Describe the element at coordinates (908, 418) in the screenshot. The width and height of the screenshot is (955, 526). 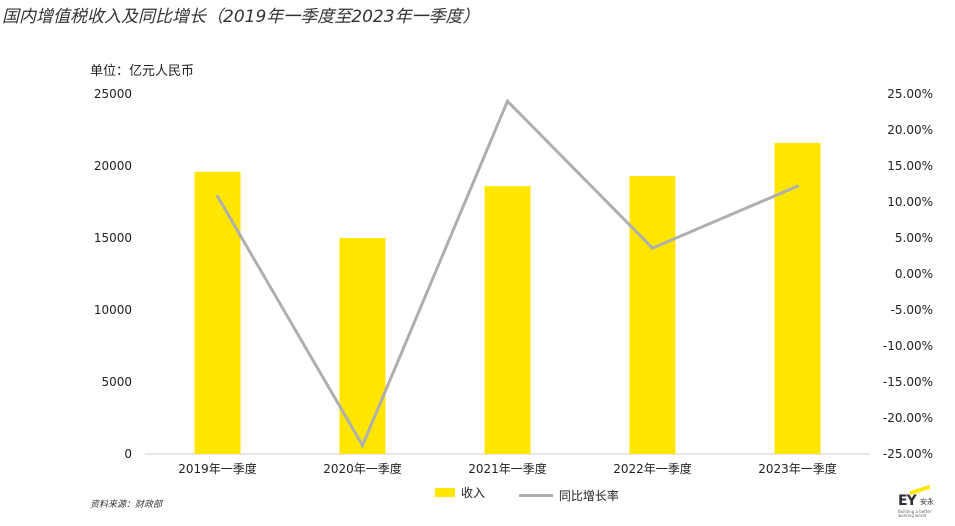
I see `y-right-tick-label: -20.00%` at that location.